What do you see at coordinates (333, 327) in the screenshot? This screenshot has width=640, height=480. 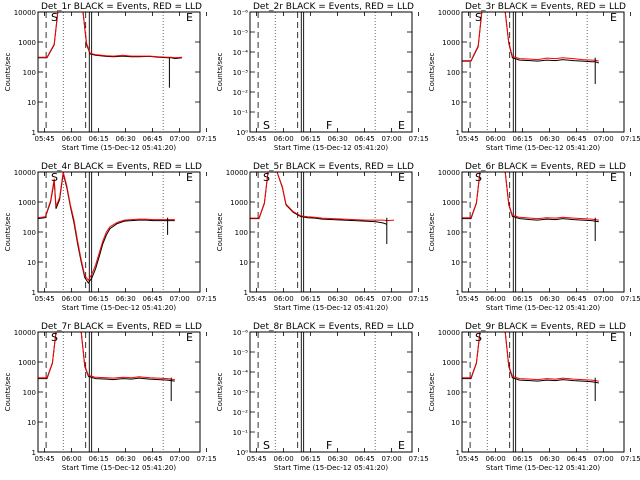 I see `chart-title: Det_8r BLACK = Events, RED = LLD` at bounding box center [333, 327].